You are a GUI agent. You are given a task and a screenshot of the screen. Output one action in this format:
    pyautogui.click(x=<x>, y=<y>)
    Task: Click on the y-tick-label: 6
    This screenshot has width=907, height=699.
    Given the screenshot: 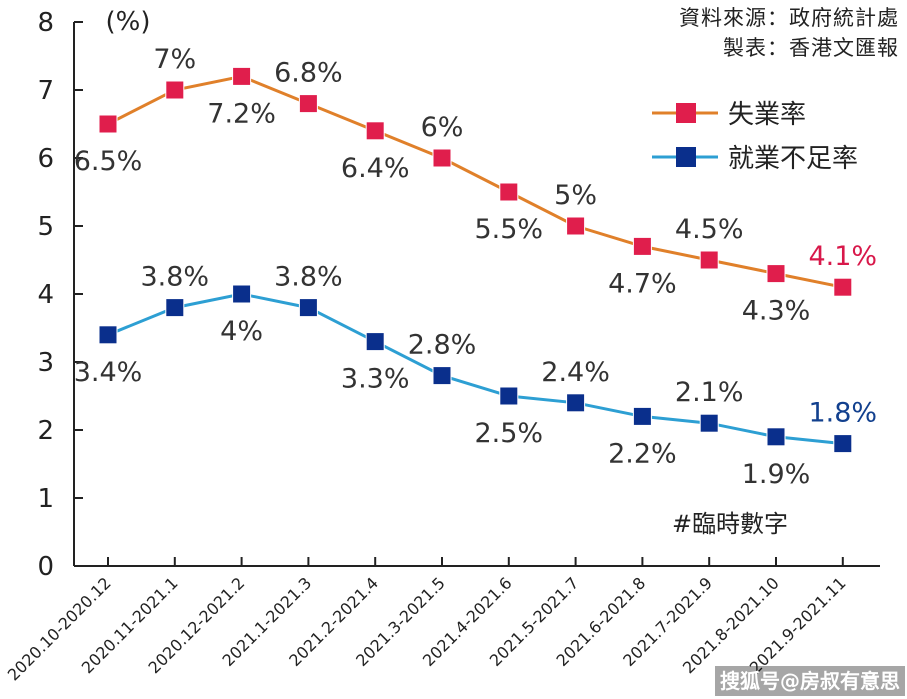 What is the action you would take?
    pyautogui.click(x=45, y=159)
    